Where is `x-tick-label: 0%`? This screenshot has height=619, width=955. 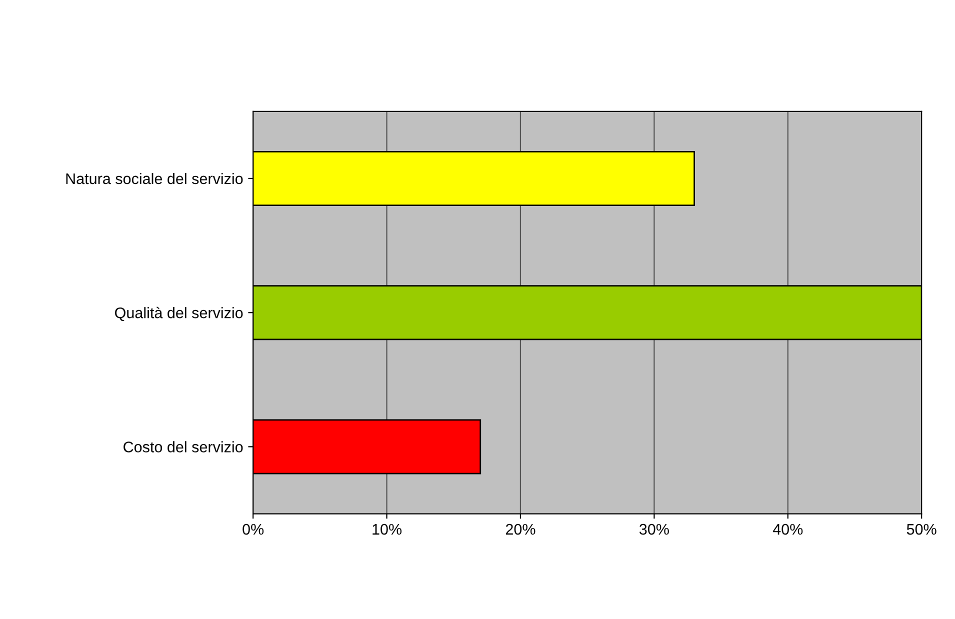
x-tick-label: 0% is located at coordinates (253, 529).